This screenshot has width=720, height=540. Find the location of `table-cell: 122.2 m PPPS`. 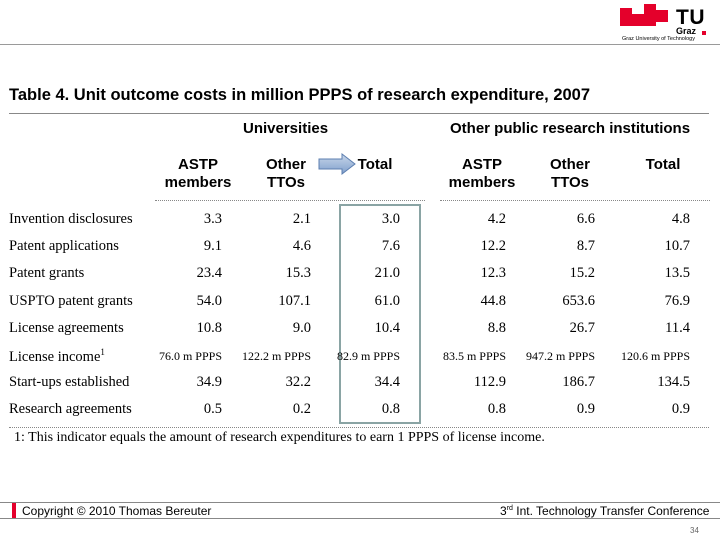

table-cell: 122.2 m PPPS is located at coordinates (276, 356).